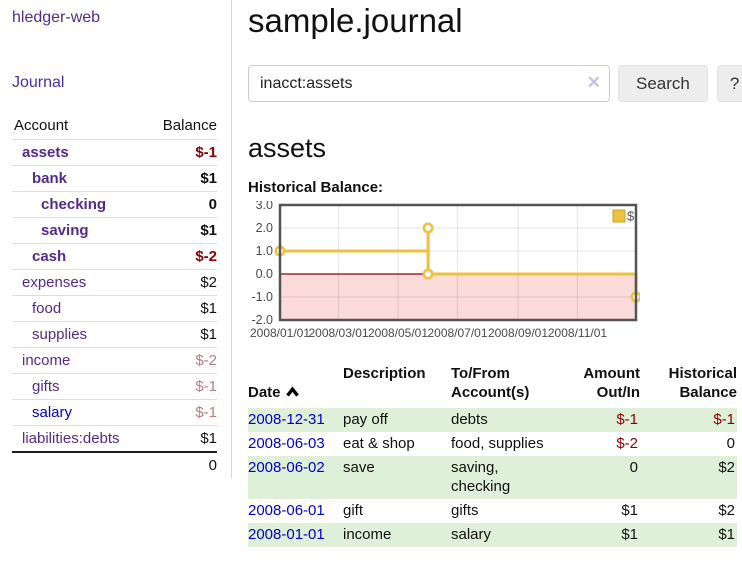  I want to click on register-amount-cell: $-2, so click(627, 443).